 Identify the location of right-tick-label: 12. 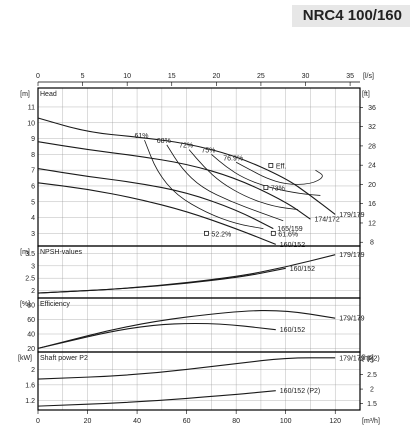
(372, 223).